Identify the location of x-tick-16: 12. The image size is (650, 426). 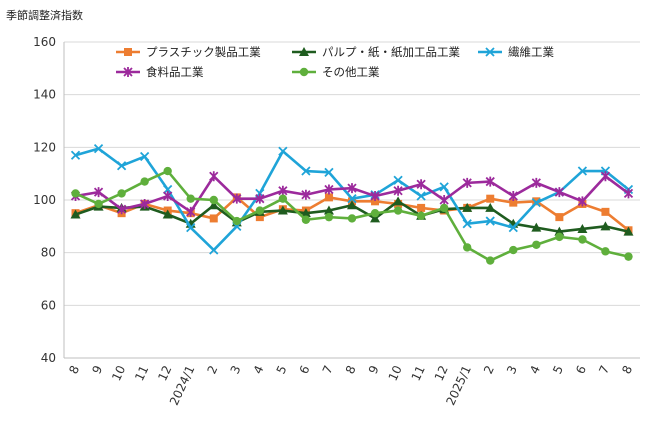
(441, 373).